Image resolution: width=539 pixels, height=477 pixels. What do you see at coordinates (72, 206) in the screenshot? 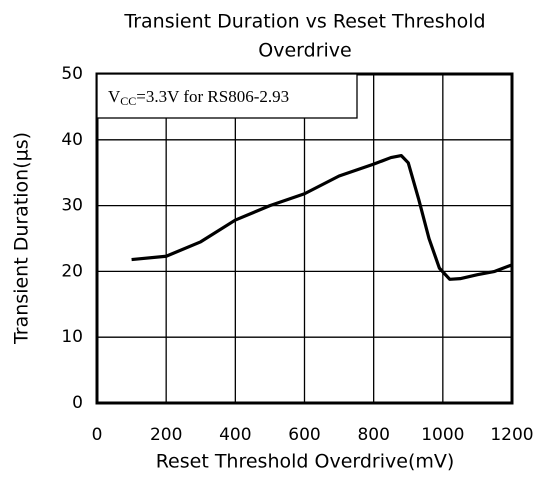
I see `y-tick-label: 30` at bounding box center [72, 206].